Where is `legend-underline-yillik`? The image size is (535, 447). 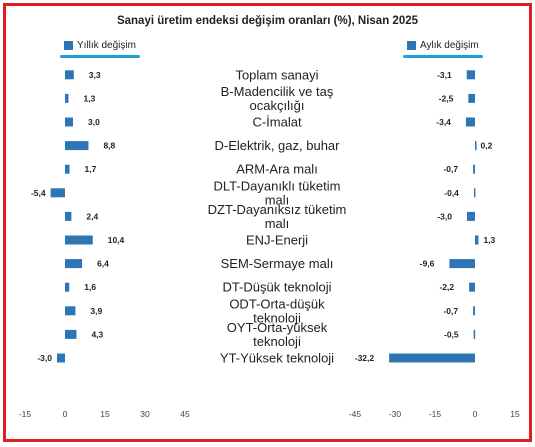
legend-underline-yillik is located at coordinates (100, 56).